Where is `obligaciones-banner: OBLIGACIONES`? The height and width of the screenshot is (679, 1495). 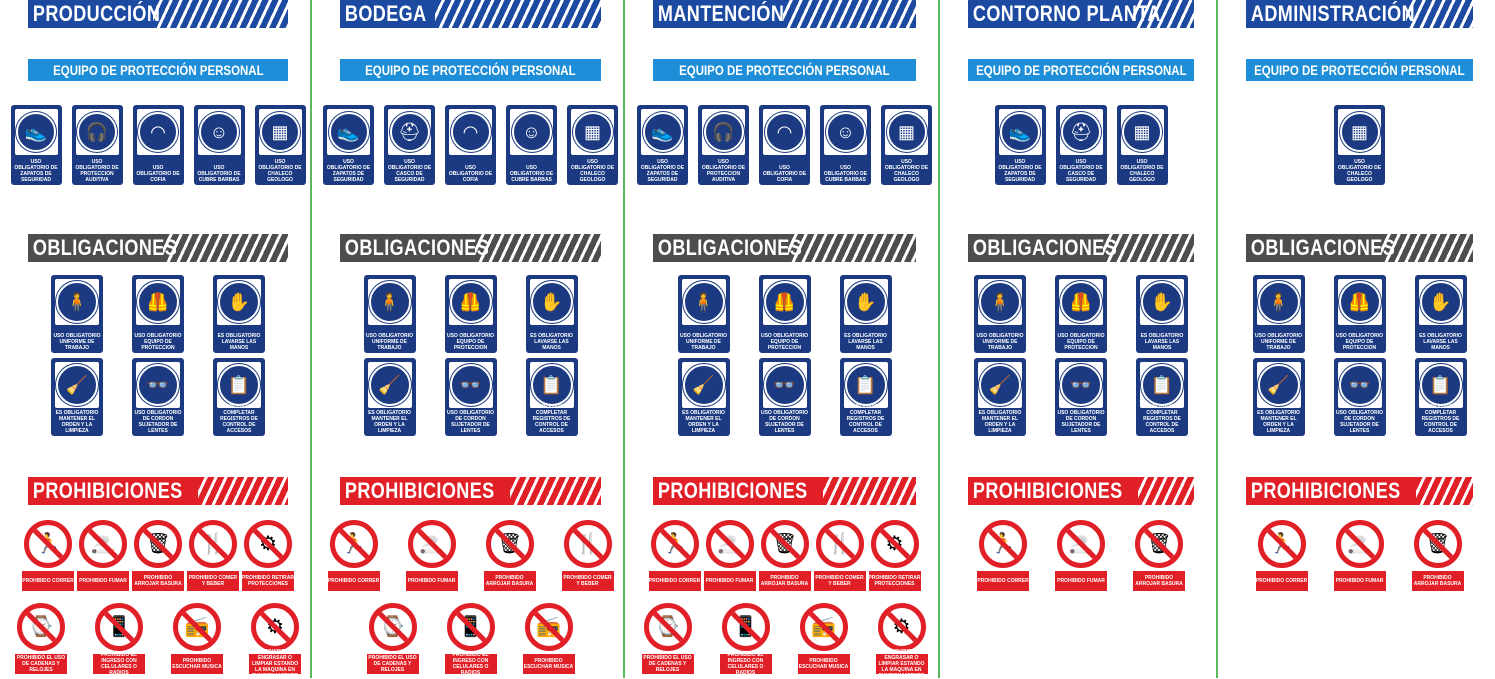
obligaciones-banner: OBLIGACIONES is located at coordinates (470, 248).